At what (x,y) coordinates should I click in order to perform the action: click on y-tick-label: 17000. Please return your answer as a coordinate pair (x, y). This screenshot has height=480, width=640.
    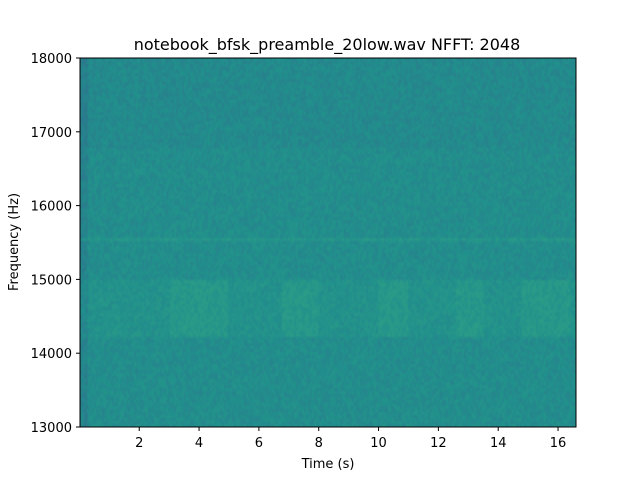
    Looking at the image, I should click on (51, 133).